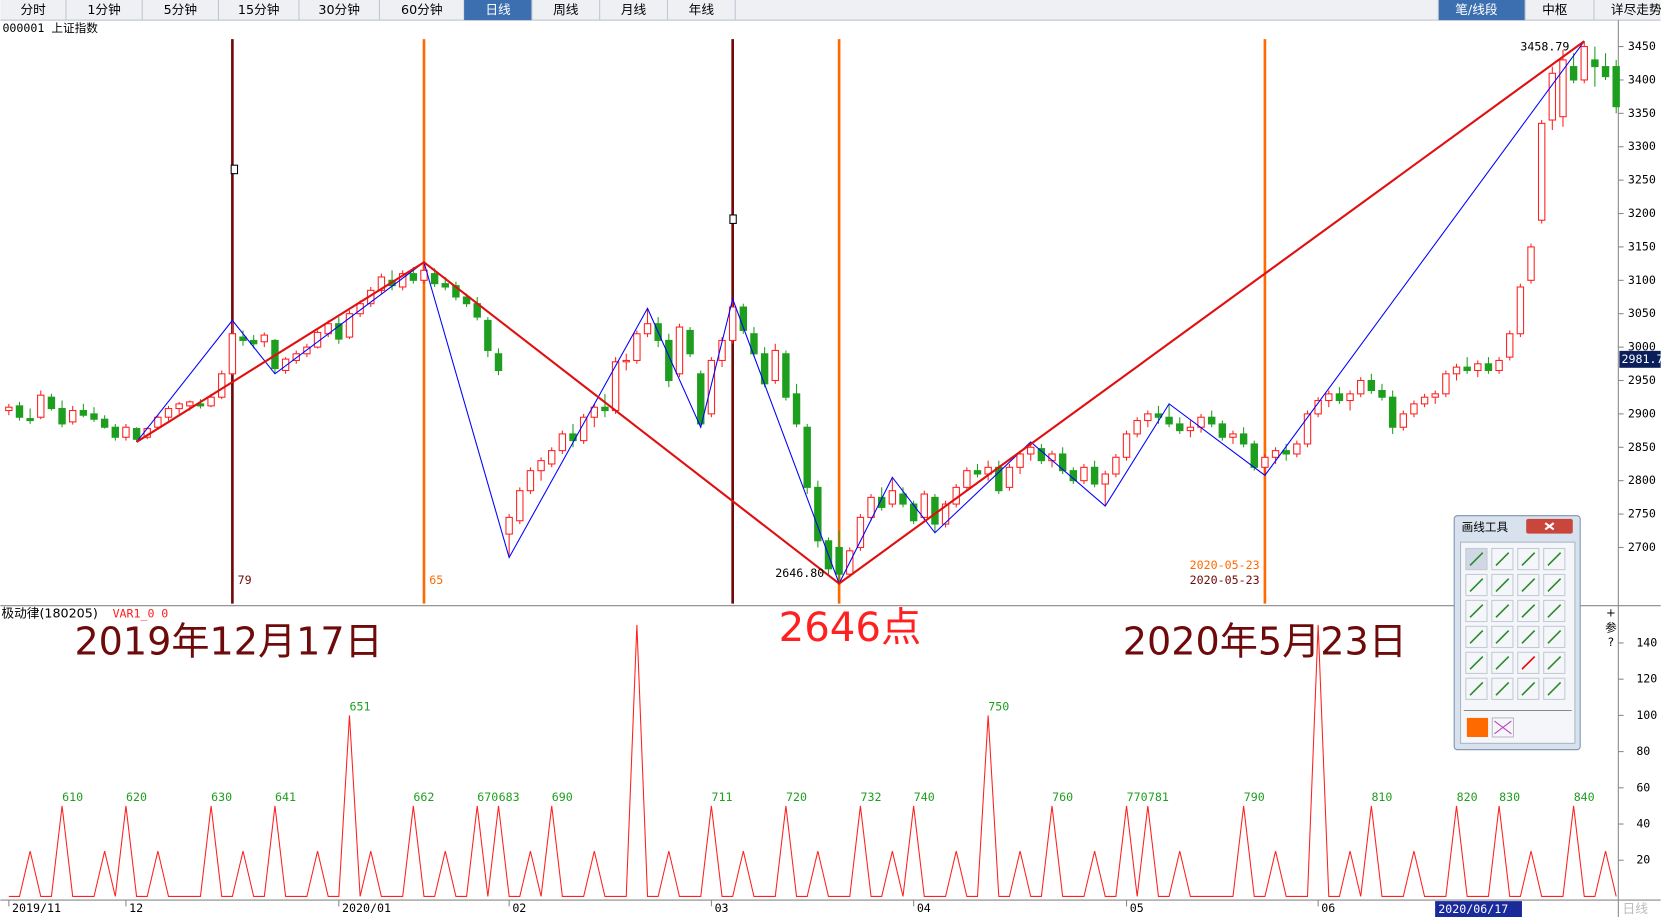 This screenshot has width=1661, height=917. I want to click on period-button: 周线, so click(566, 9).